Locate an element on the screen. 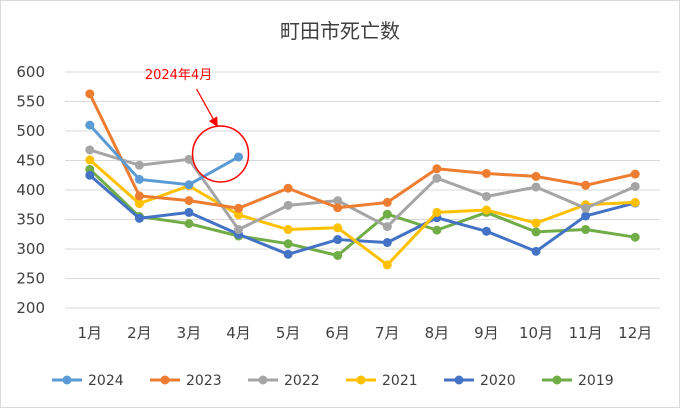  legend-item-2024: 2024 is located at coordinates (88, 381).